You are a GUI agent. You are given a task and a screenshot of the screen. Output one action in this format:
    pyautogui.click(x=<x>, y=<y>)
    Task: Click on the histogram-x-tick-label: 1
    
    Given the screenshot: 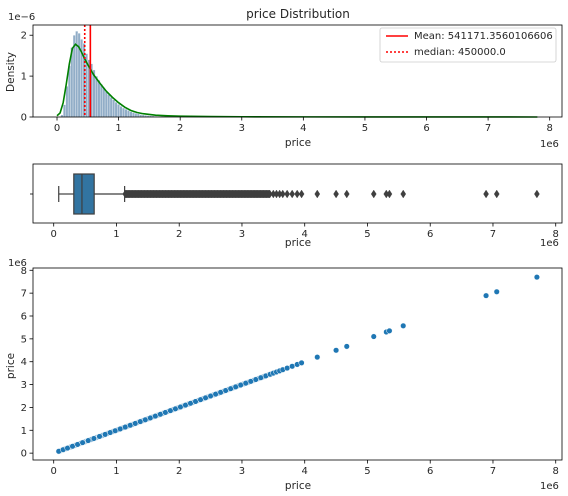 What is the action you would take?
    pyautogui.click(x=118, y=128)
    